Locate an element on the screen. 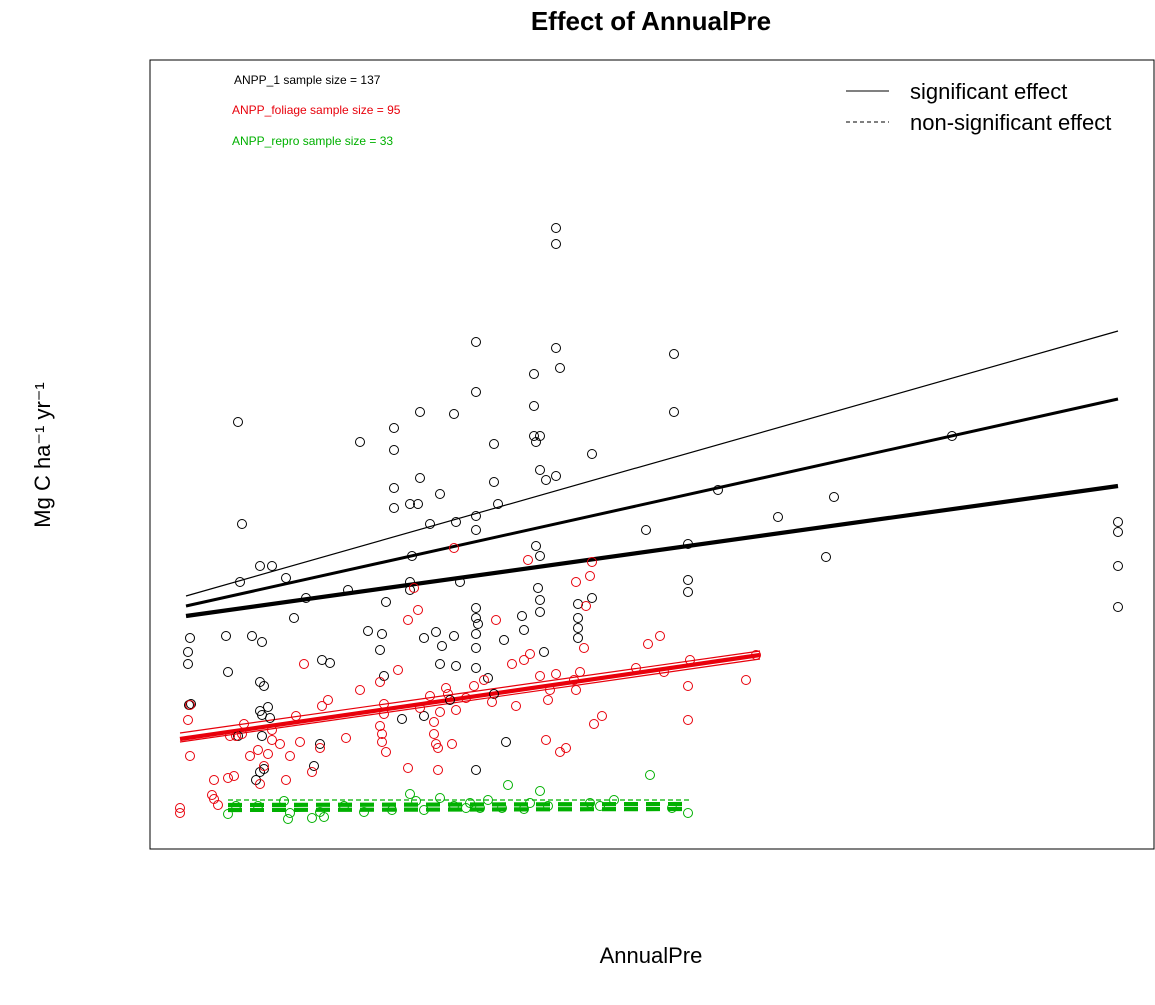 The height and width of the screenshot is (1005, 1155). series-anpp-foliage is located at coordinates (468, 680).